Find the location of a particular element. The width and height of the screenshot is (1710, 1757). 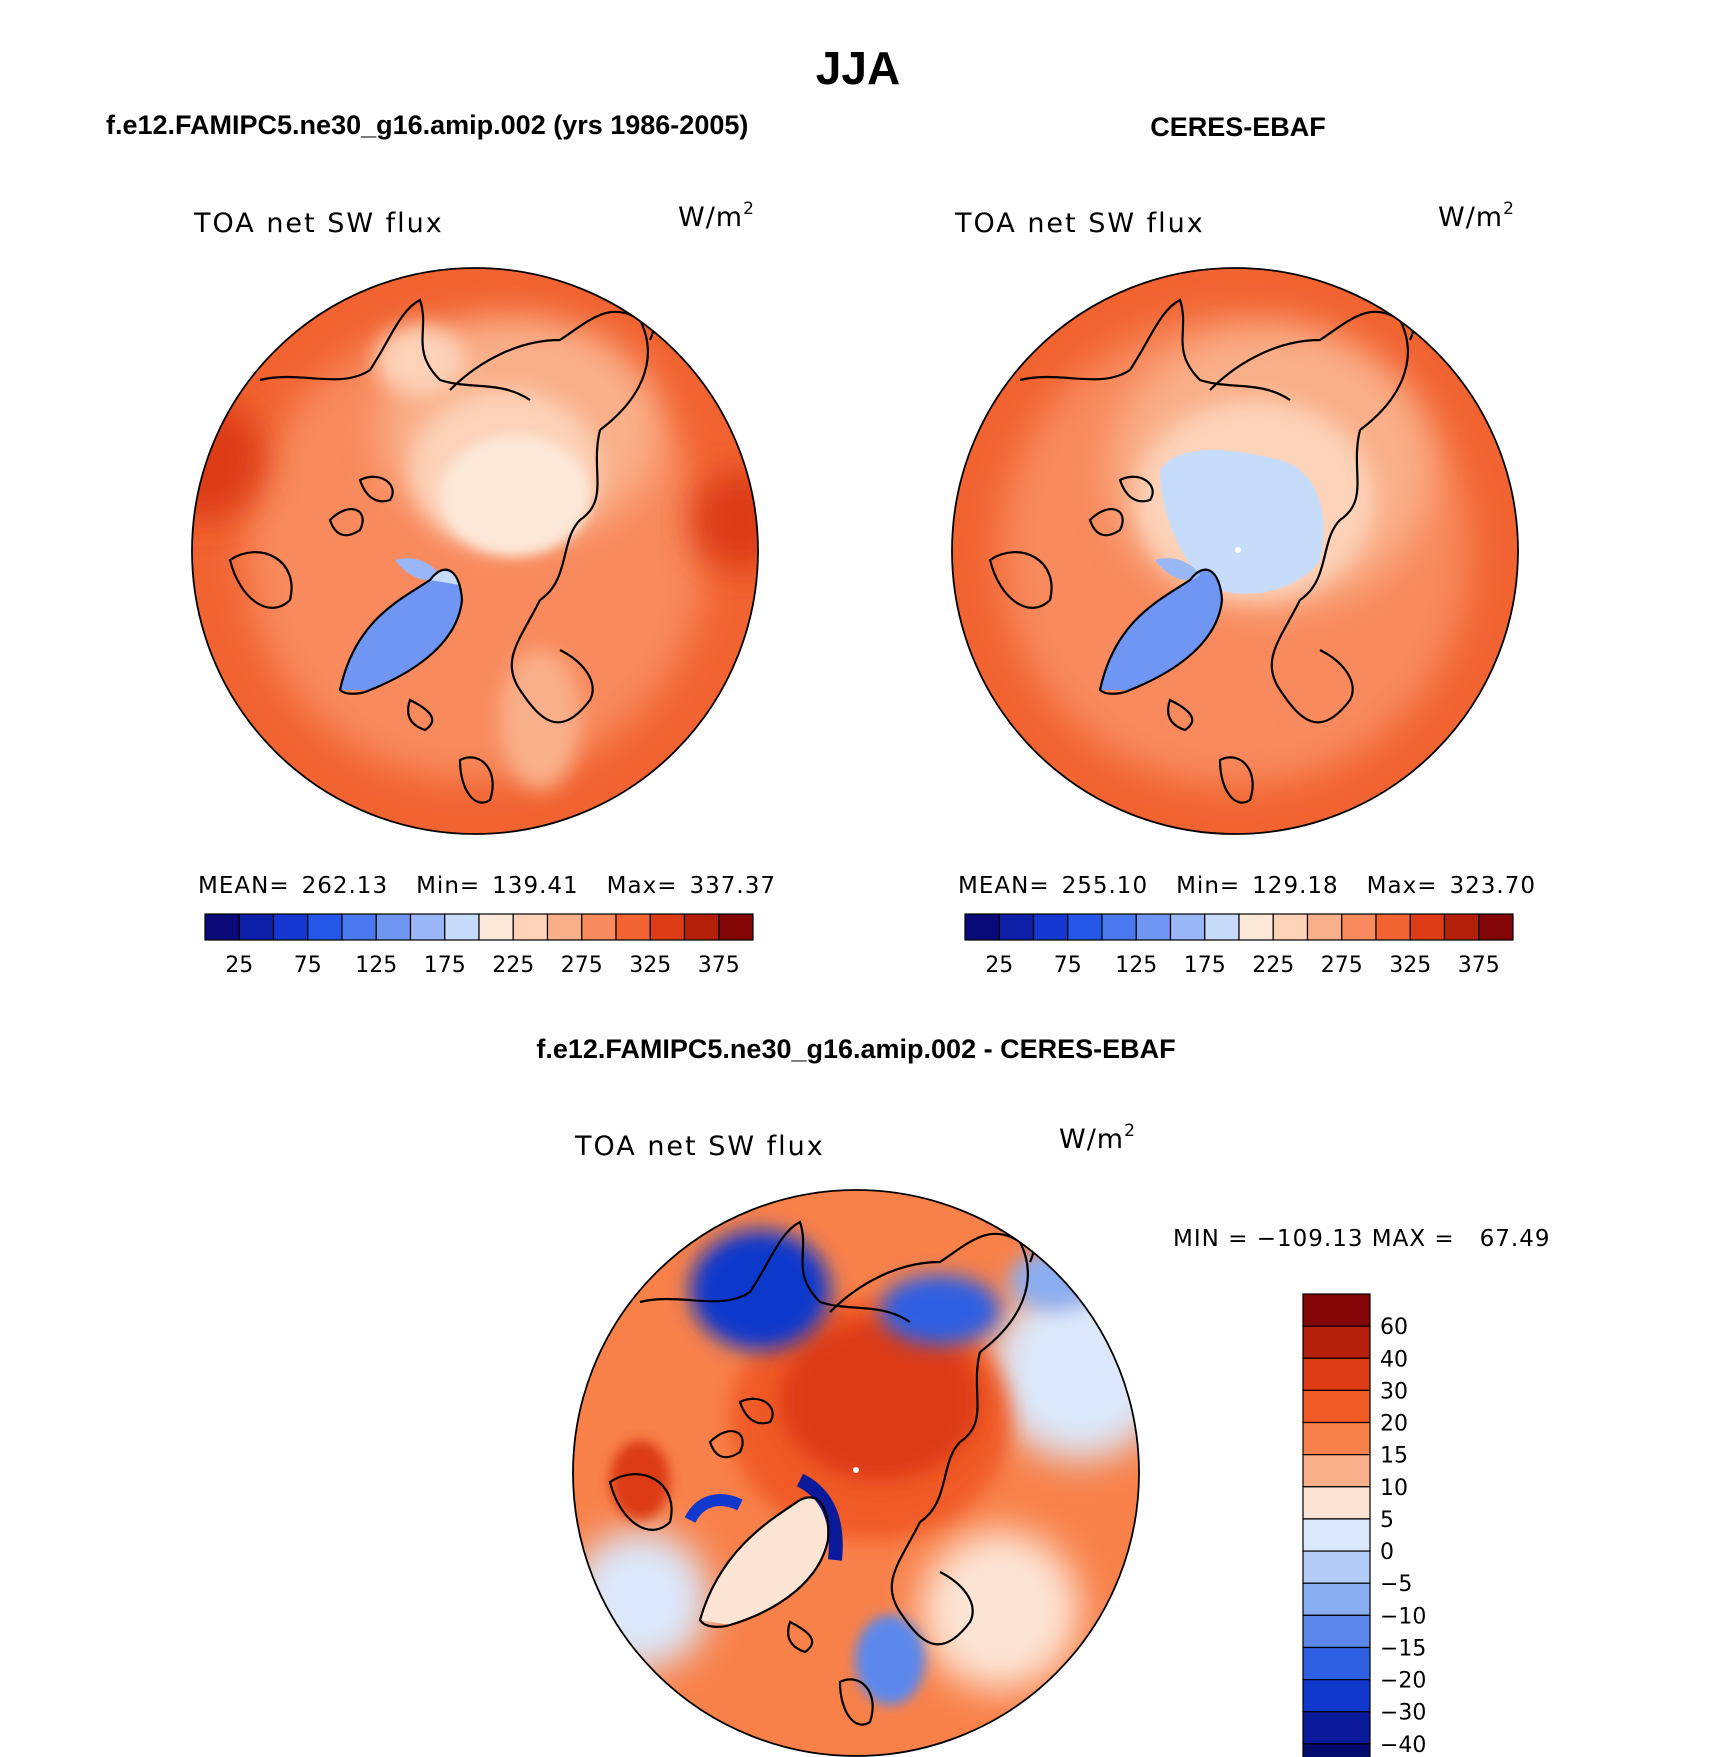

map-model-border is located at coordinates (475, 551).